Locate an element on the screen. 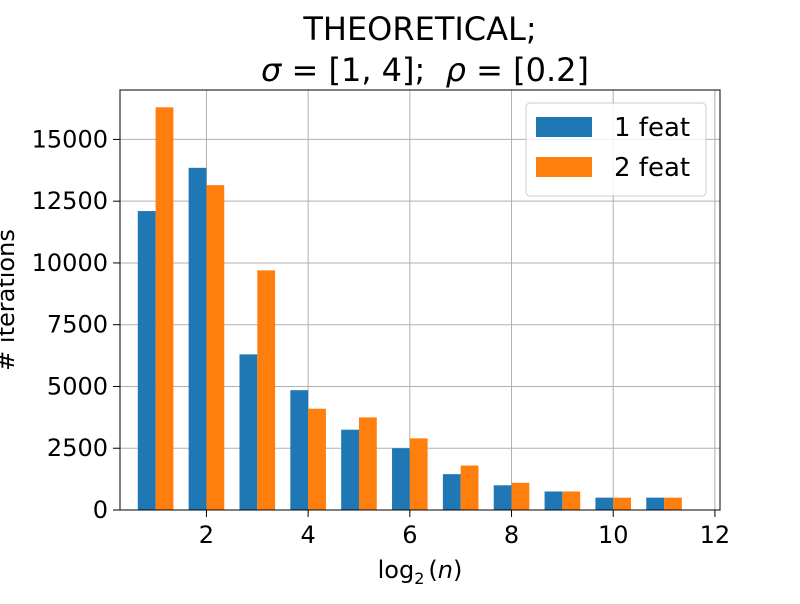 Image resolution: width=800 pixels, height=604 pixels. x-label-subscript: 2 is located at coordinates (419, 578).